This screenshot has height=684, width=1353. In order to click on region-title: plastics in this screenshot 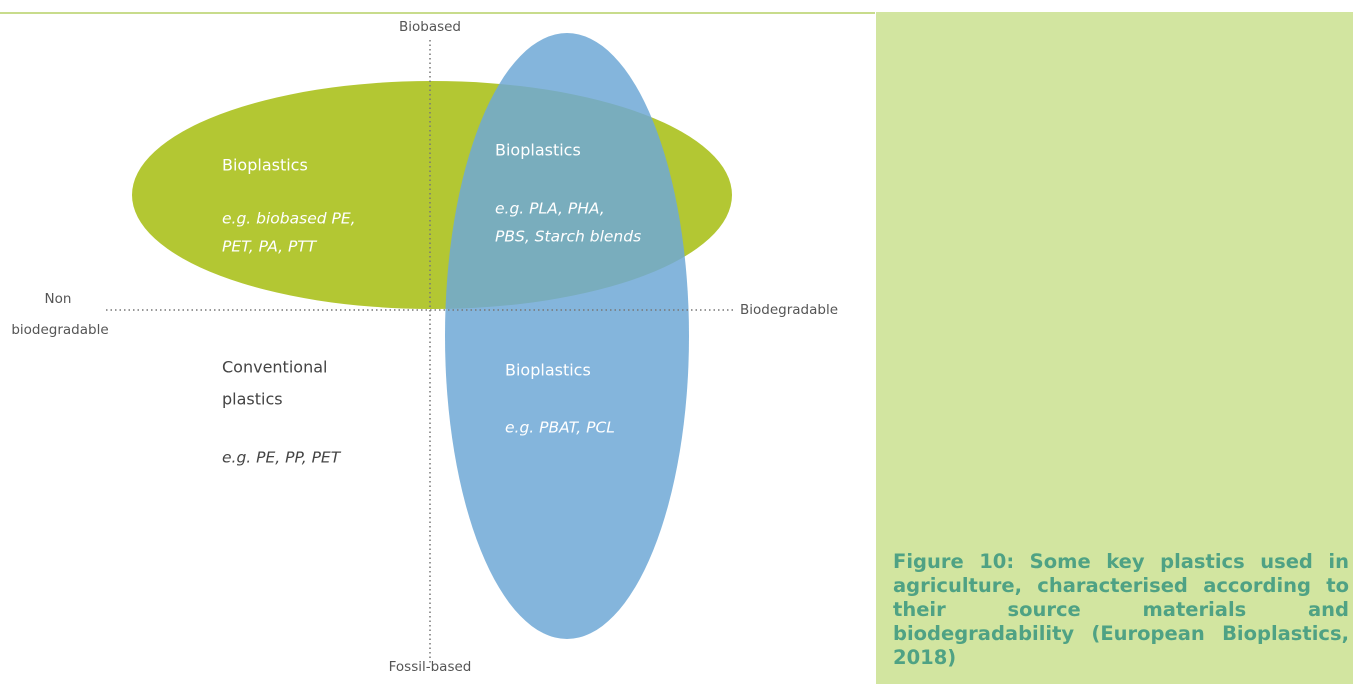, I will do `click(252, 399)`.